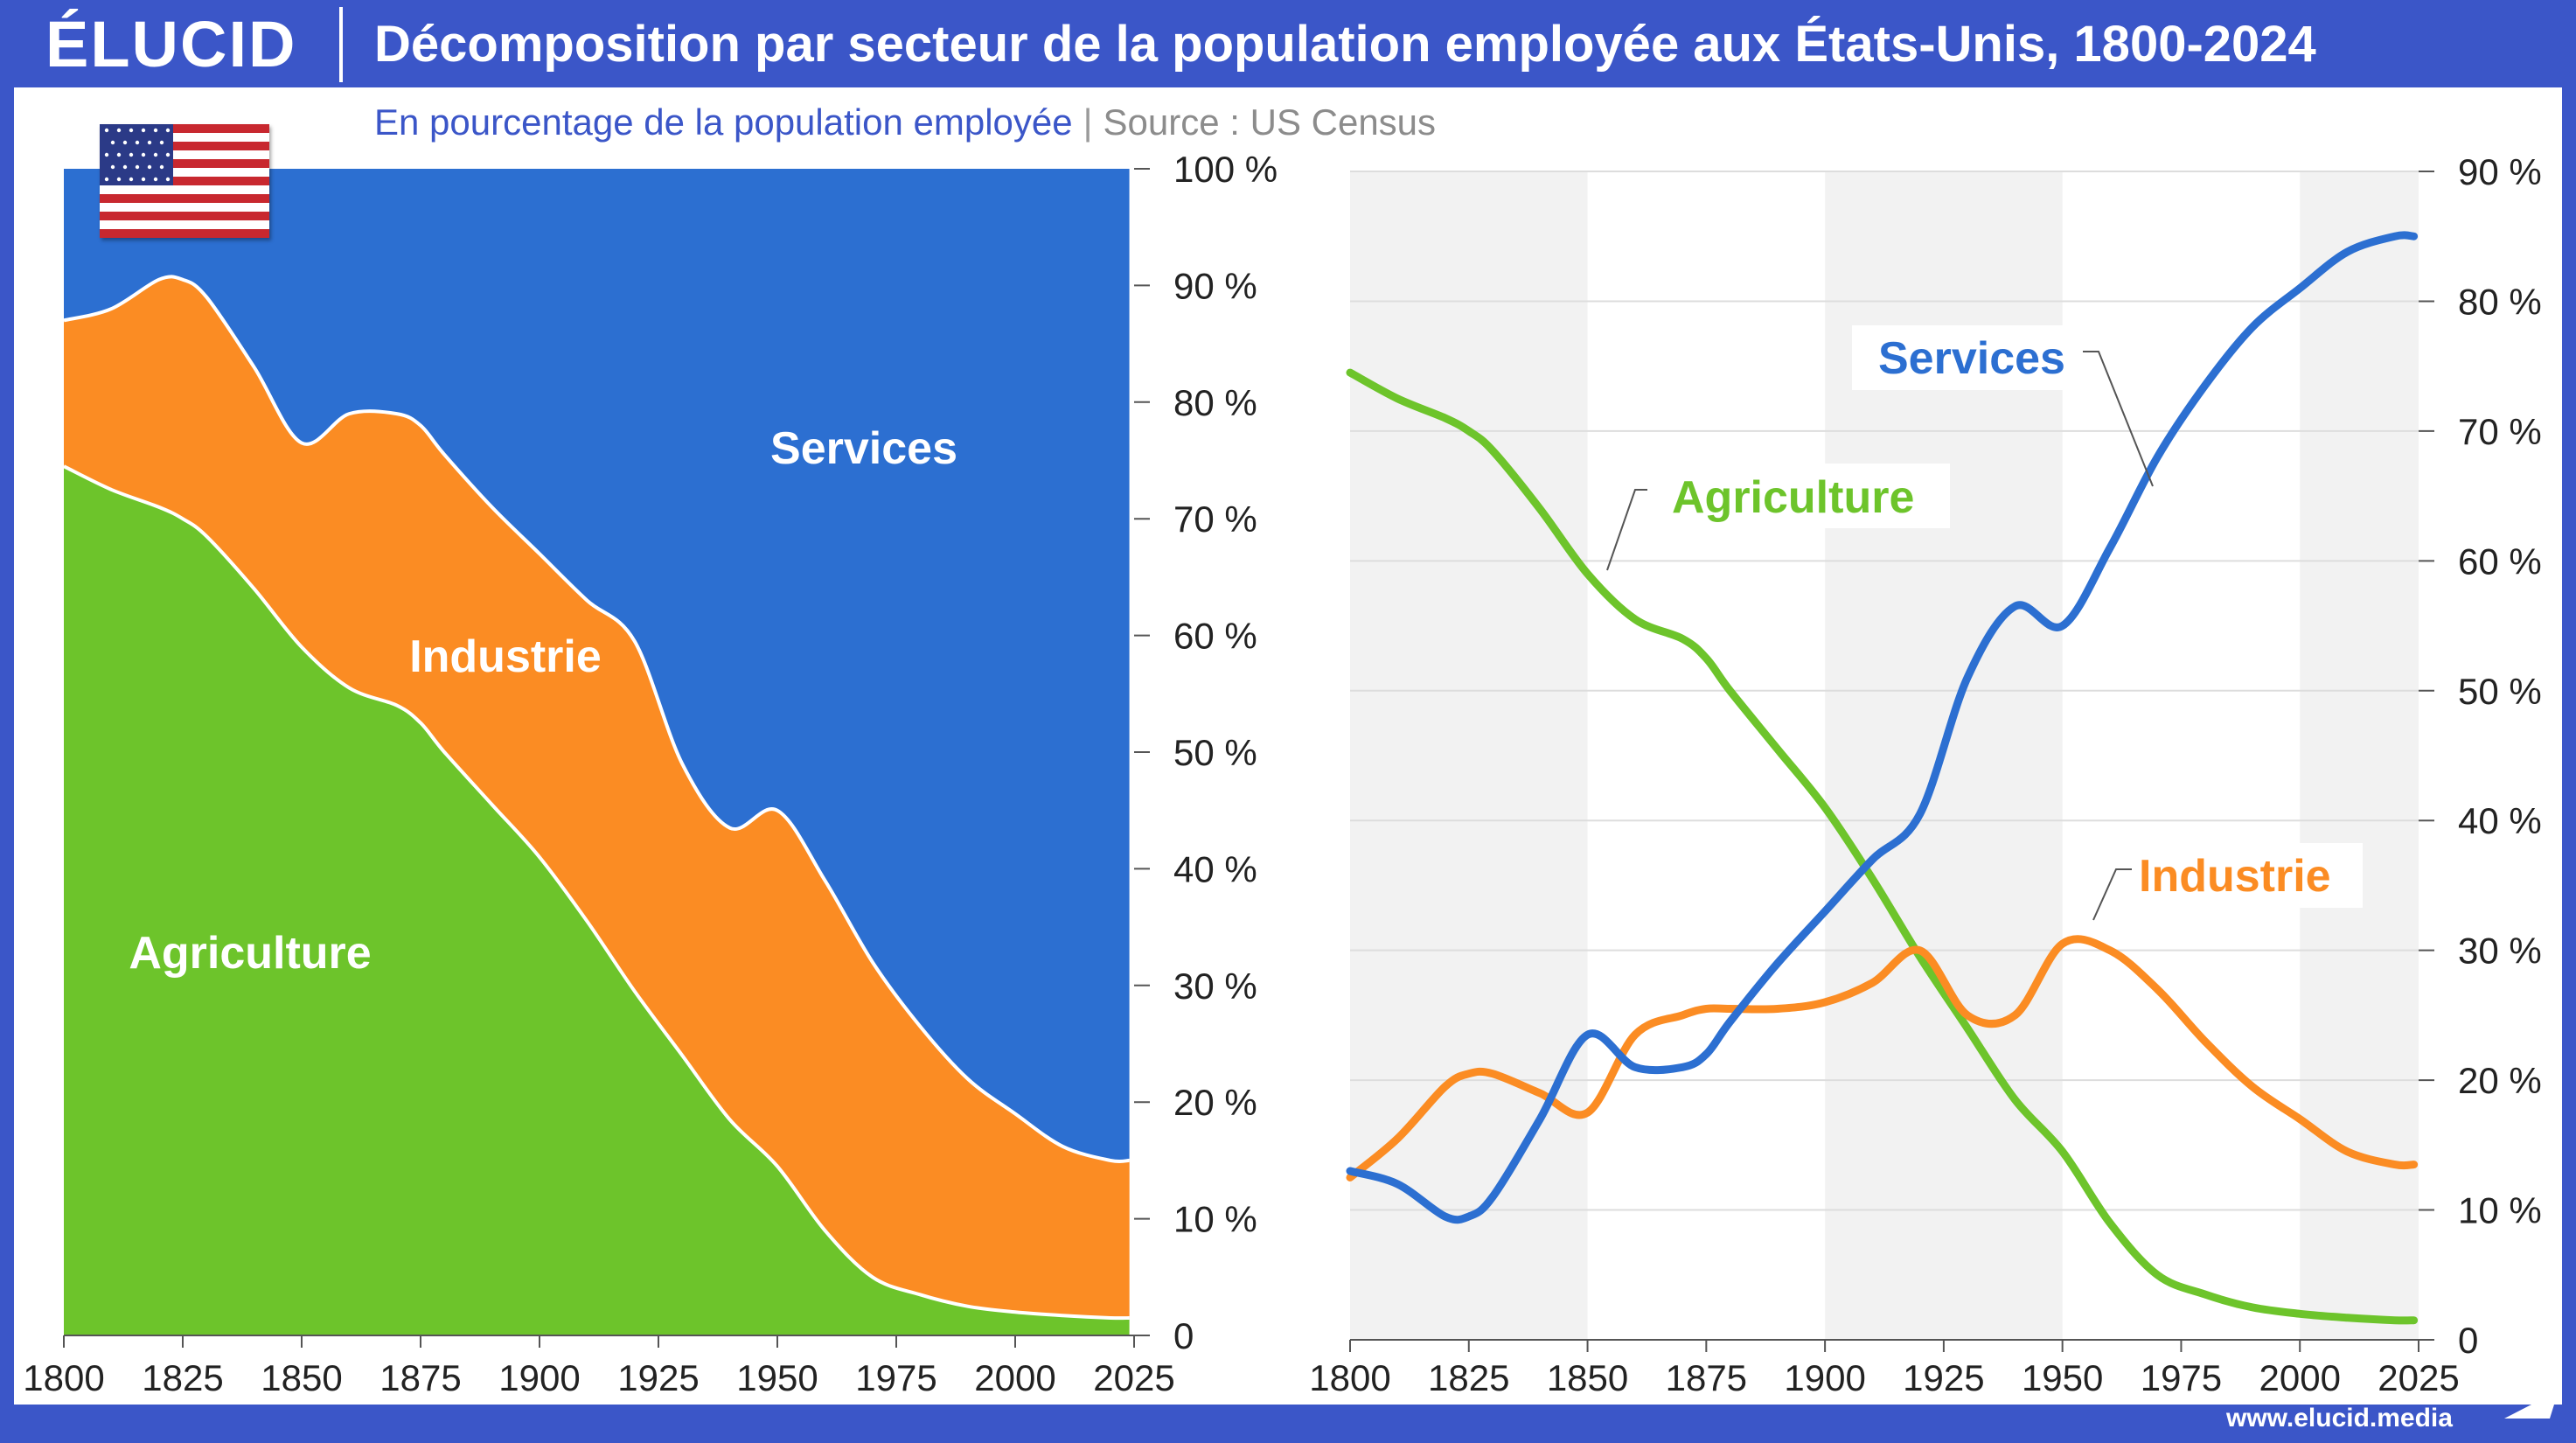 This screenshot has height=1443, width=2576. I want to click on y-tick-label-right: 50 %, so click(2500, 691).